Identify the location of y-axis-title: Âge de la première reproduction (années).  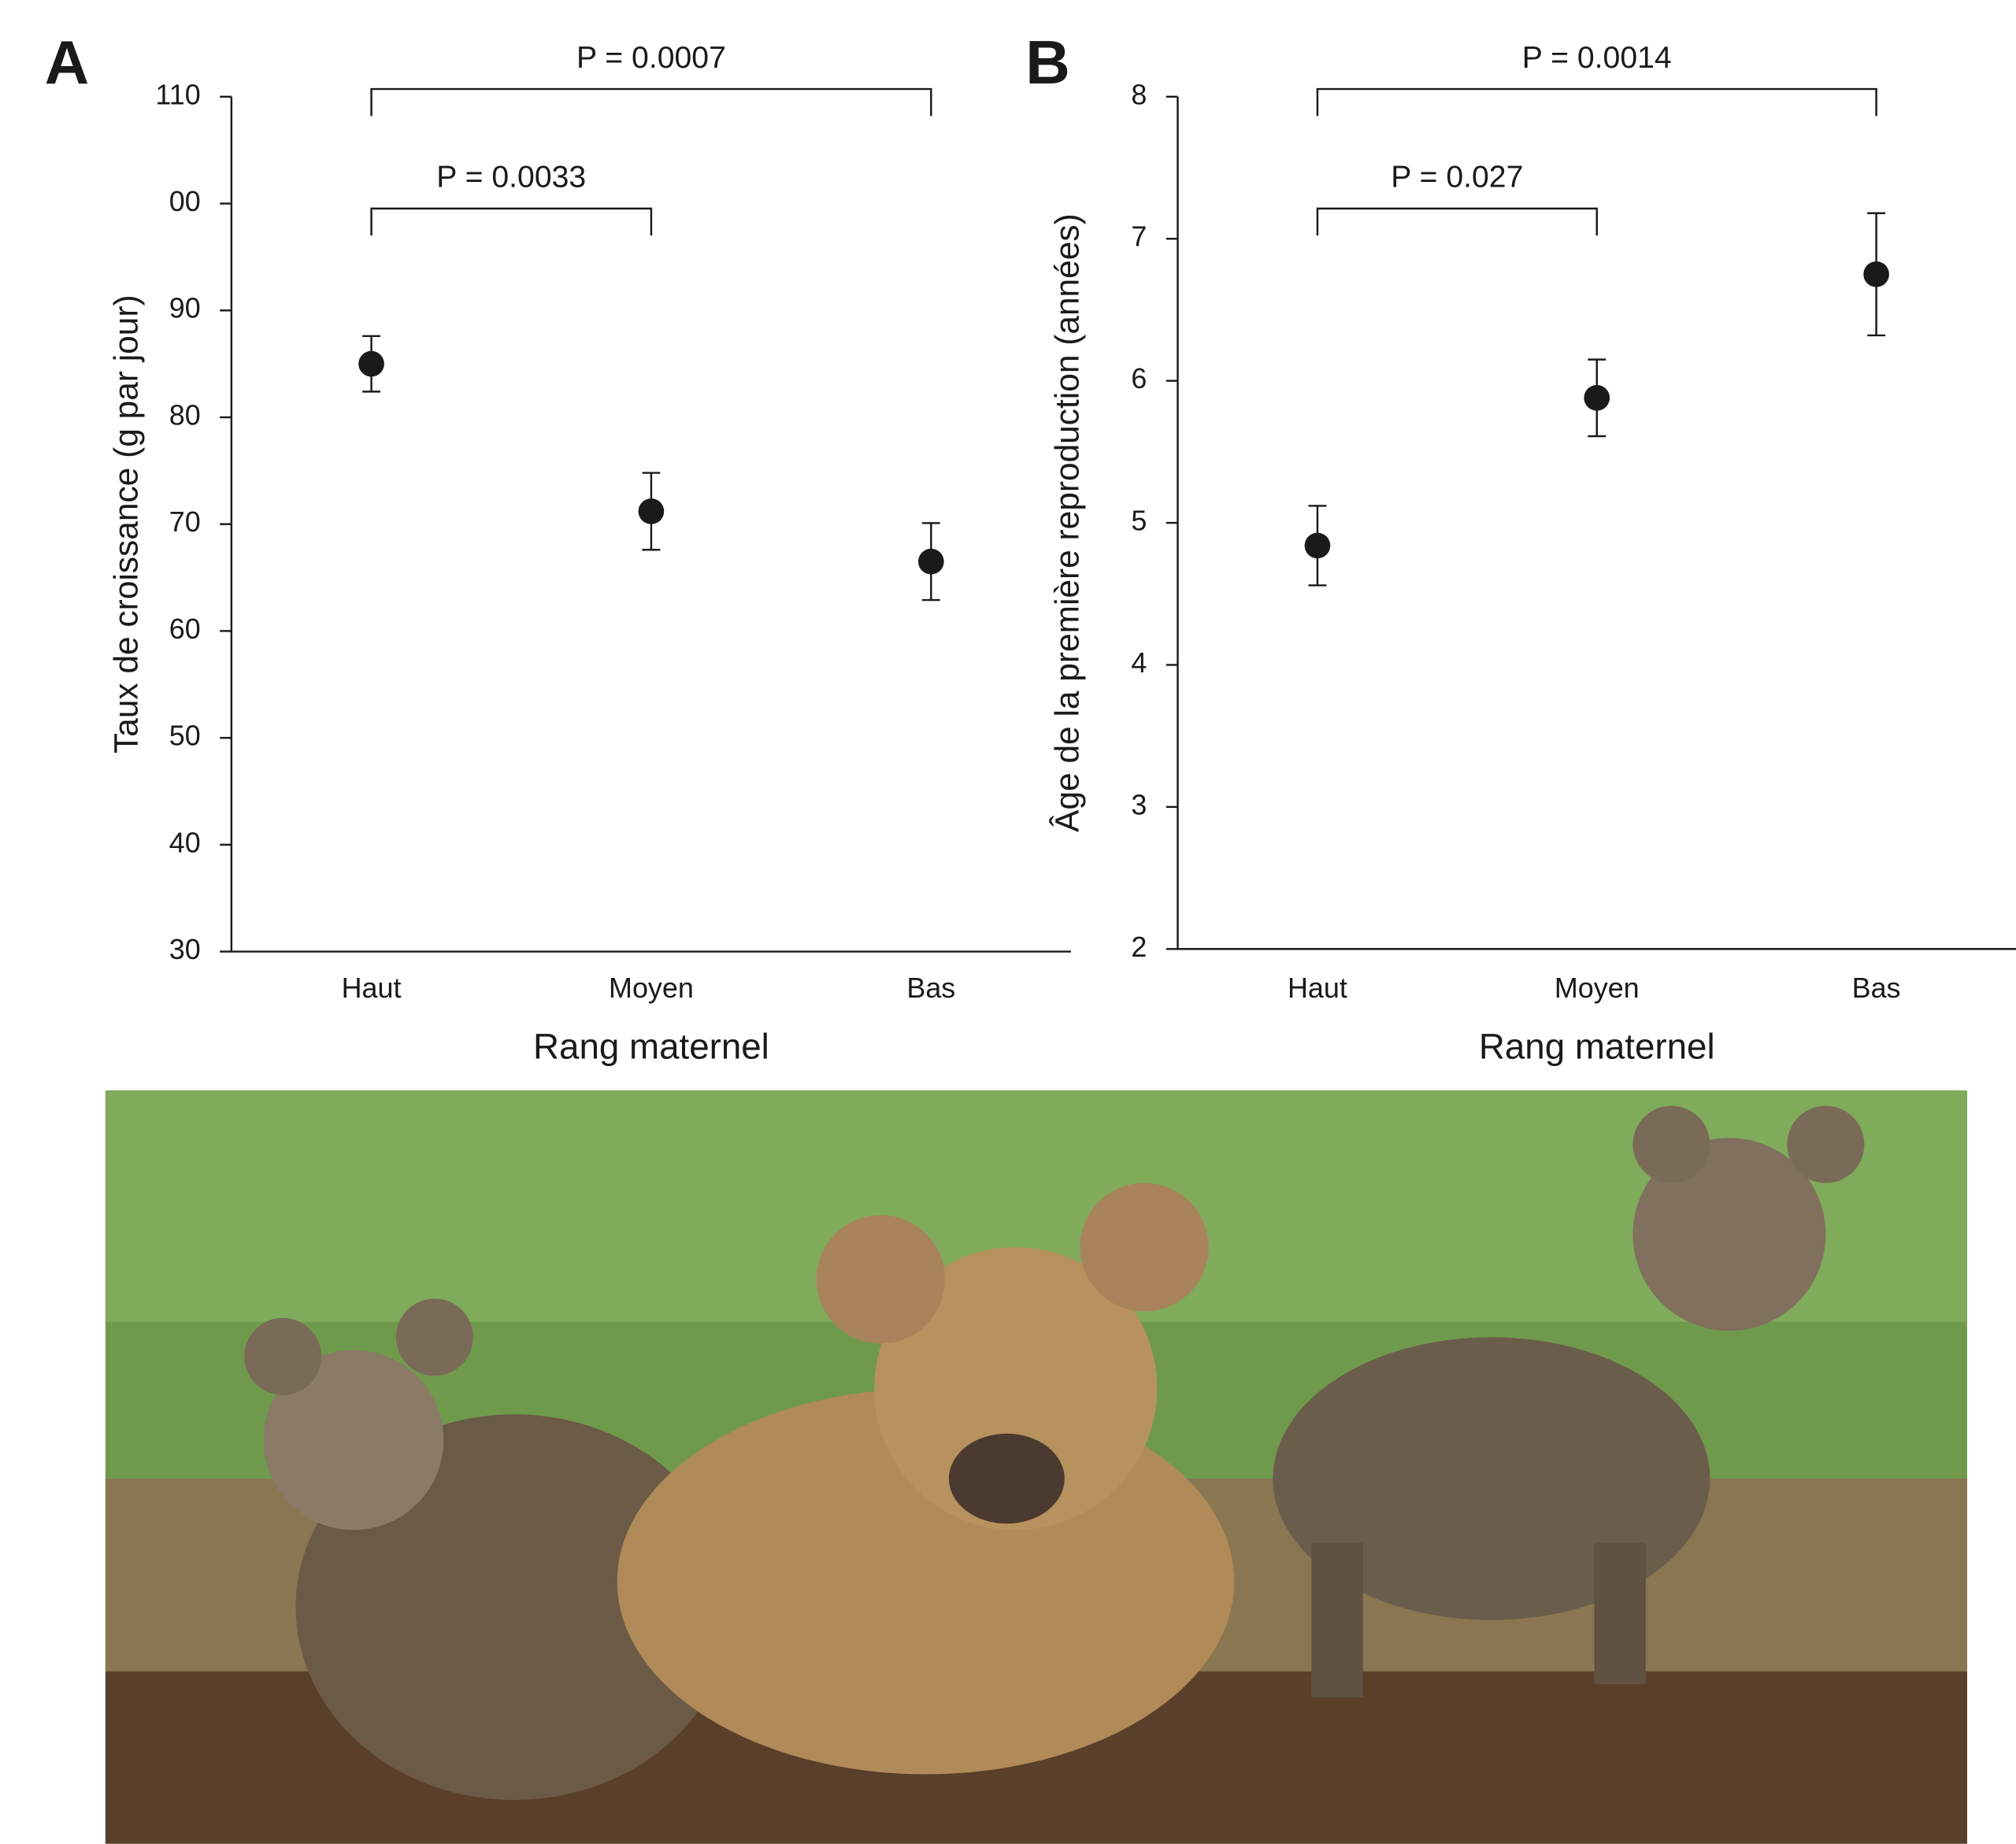
(1067, 522).